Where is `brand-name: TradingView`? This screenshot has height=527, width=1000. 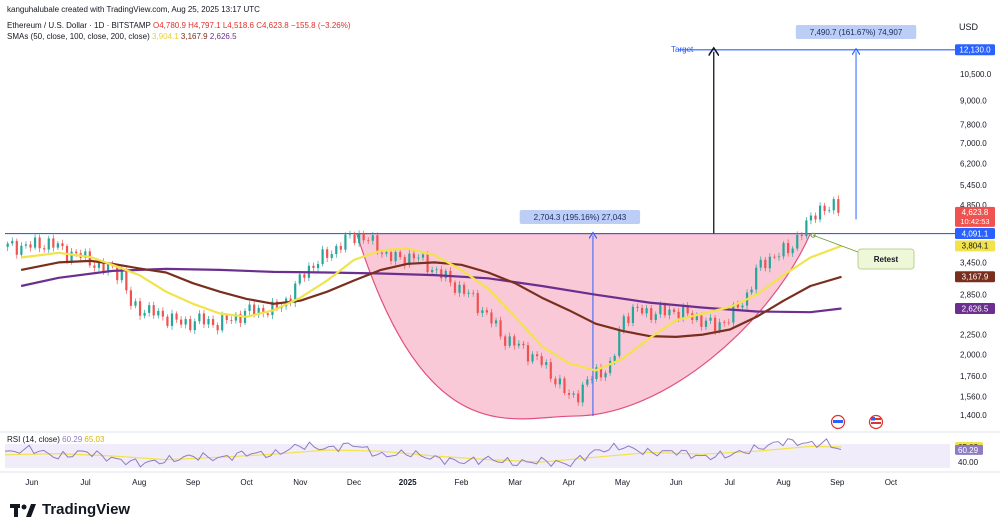
brand-name: TradingView is located at coordinates (86, 509).